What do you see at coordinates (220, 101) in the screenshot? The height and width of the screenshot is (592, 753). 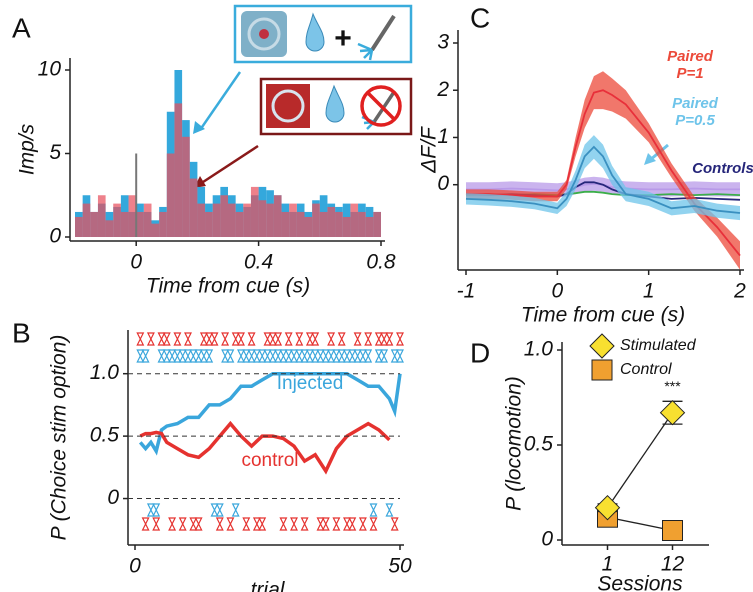 I see `arrow` at bounding box center [220, 101].